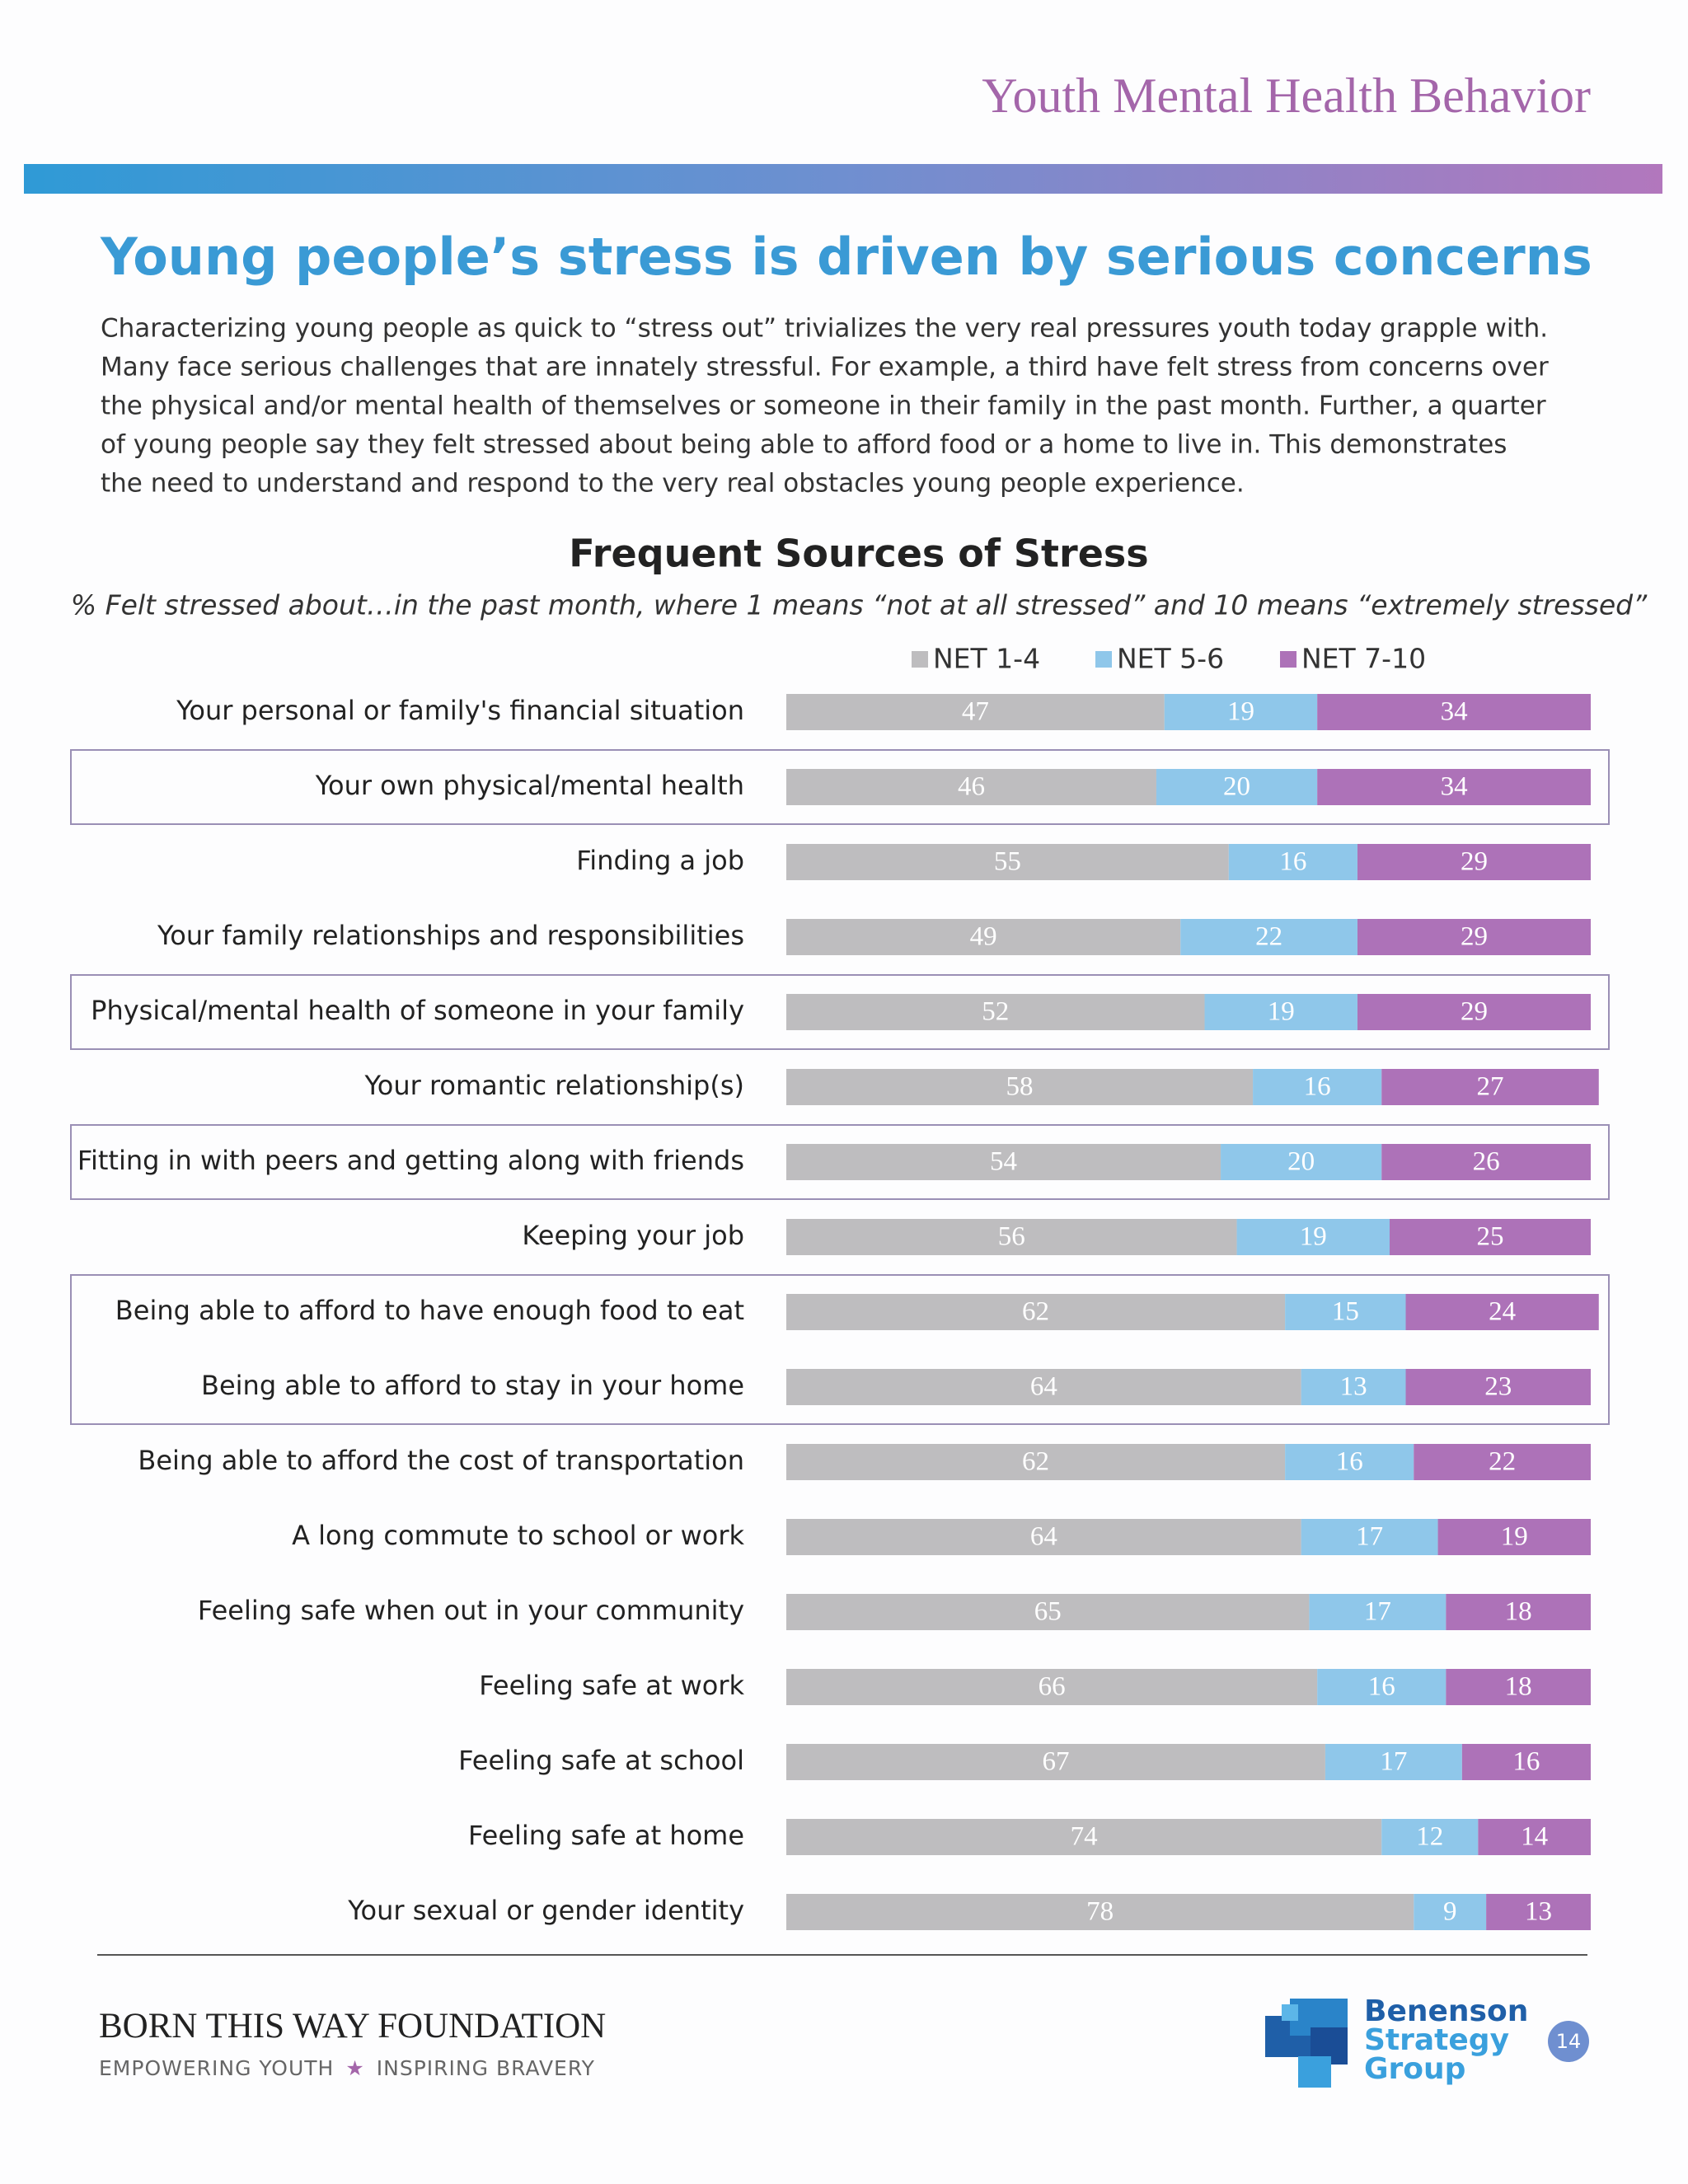 This screenshot has width=1688, height=2184. What do you see at coordinates (1415, 2069) in the screenshot?
I see `logo-text: Group` at bounding box center [1415, 2069].